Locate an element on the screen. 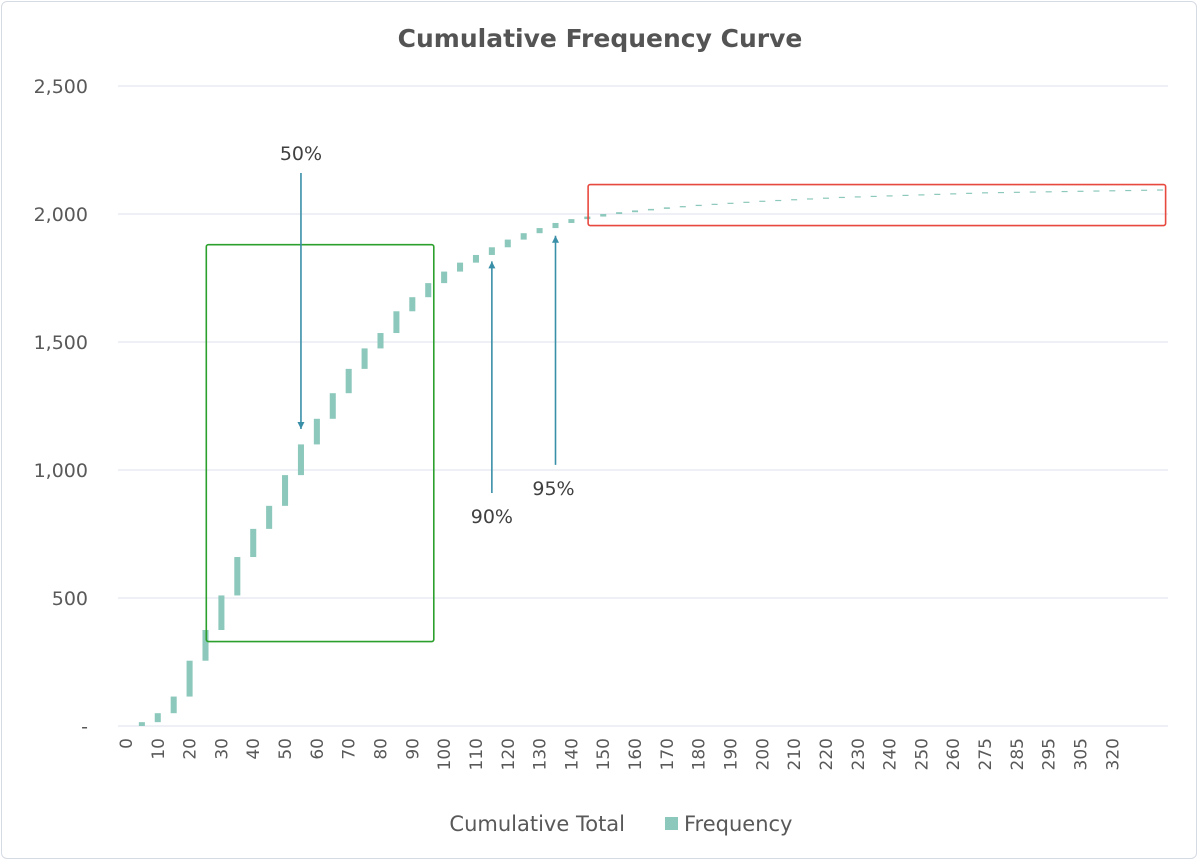 Image resolution: width=1200 pixels, height=862 pixels. annotation-arrows: 50% 90% 95% is located at coordinates (427, 335).